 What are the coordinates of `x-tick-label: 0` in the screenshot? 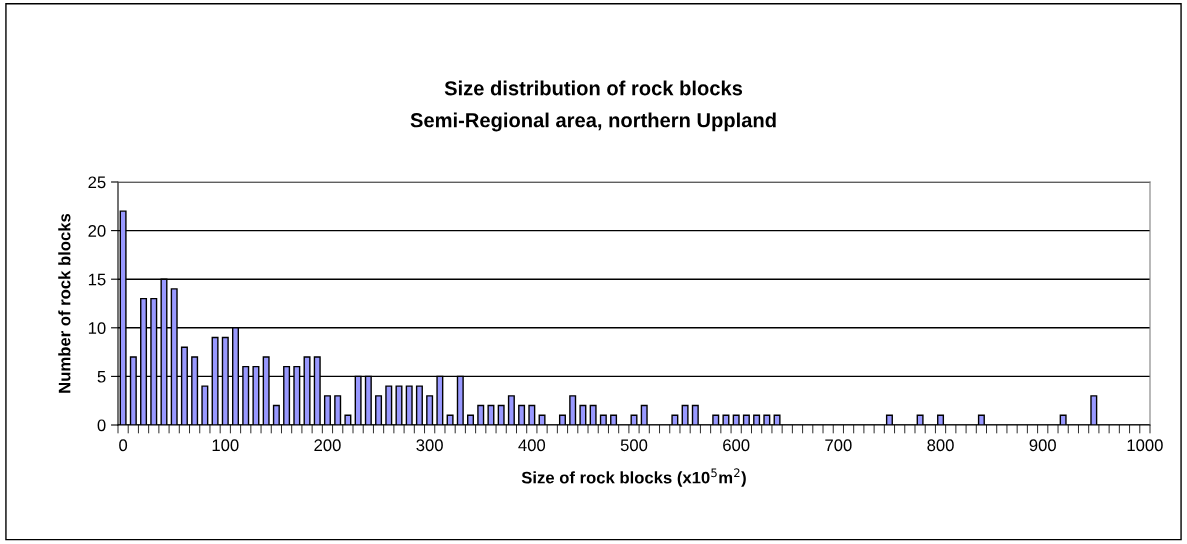 It's located at (123, 445).